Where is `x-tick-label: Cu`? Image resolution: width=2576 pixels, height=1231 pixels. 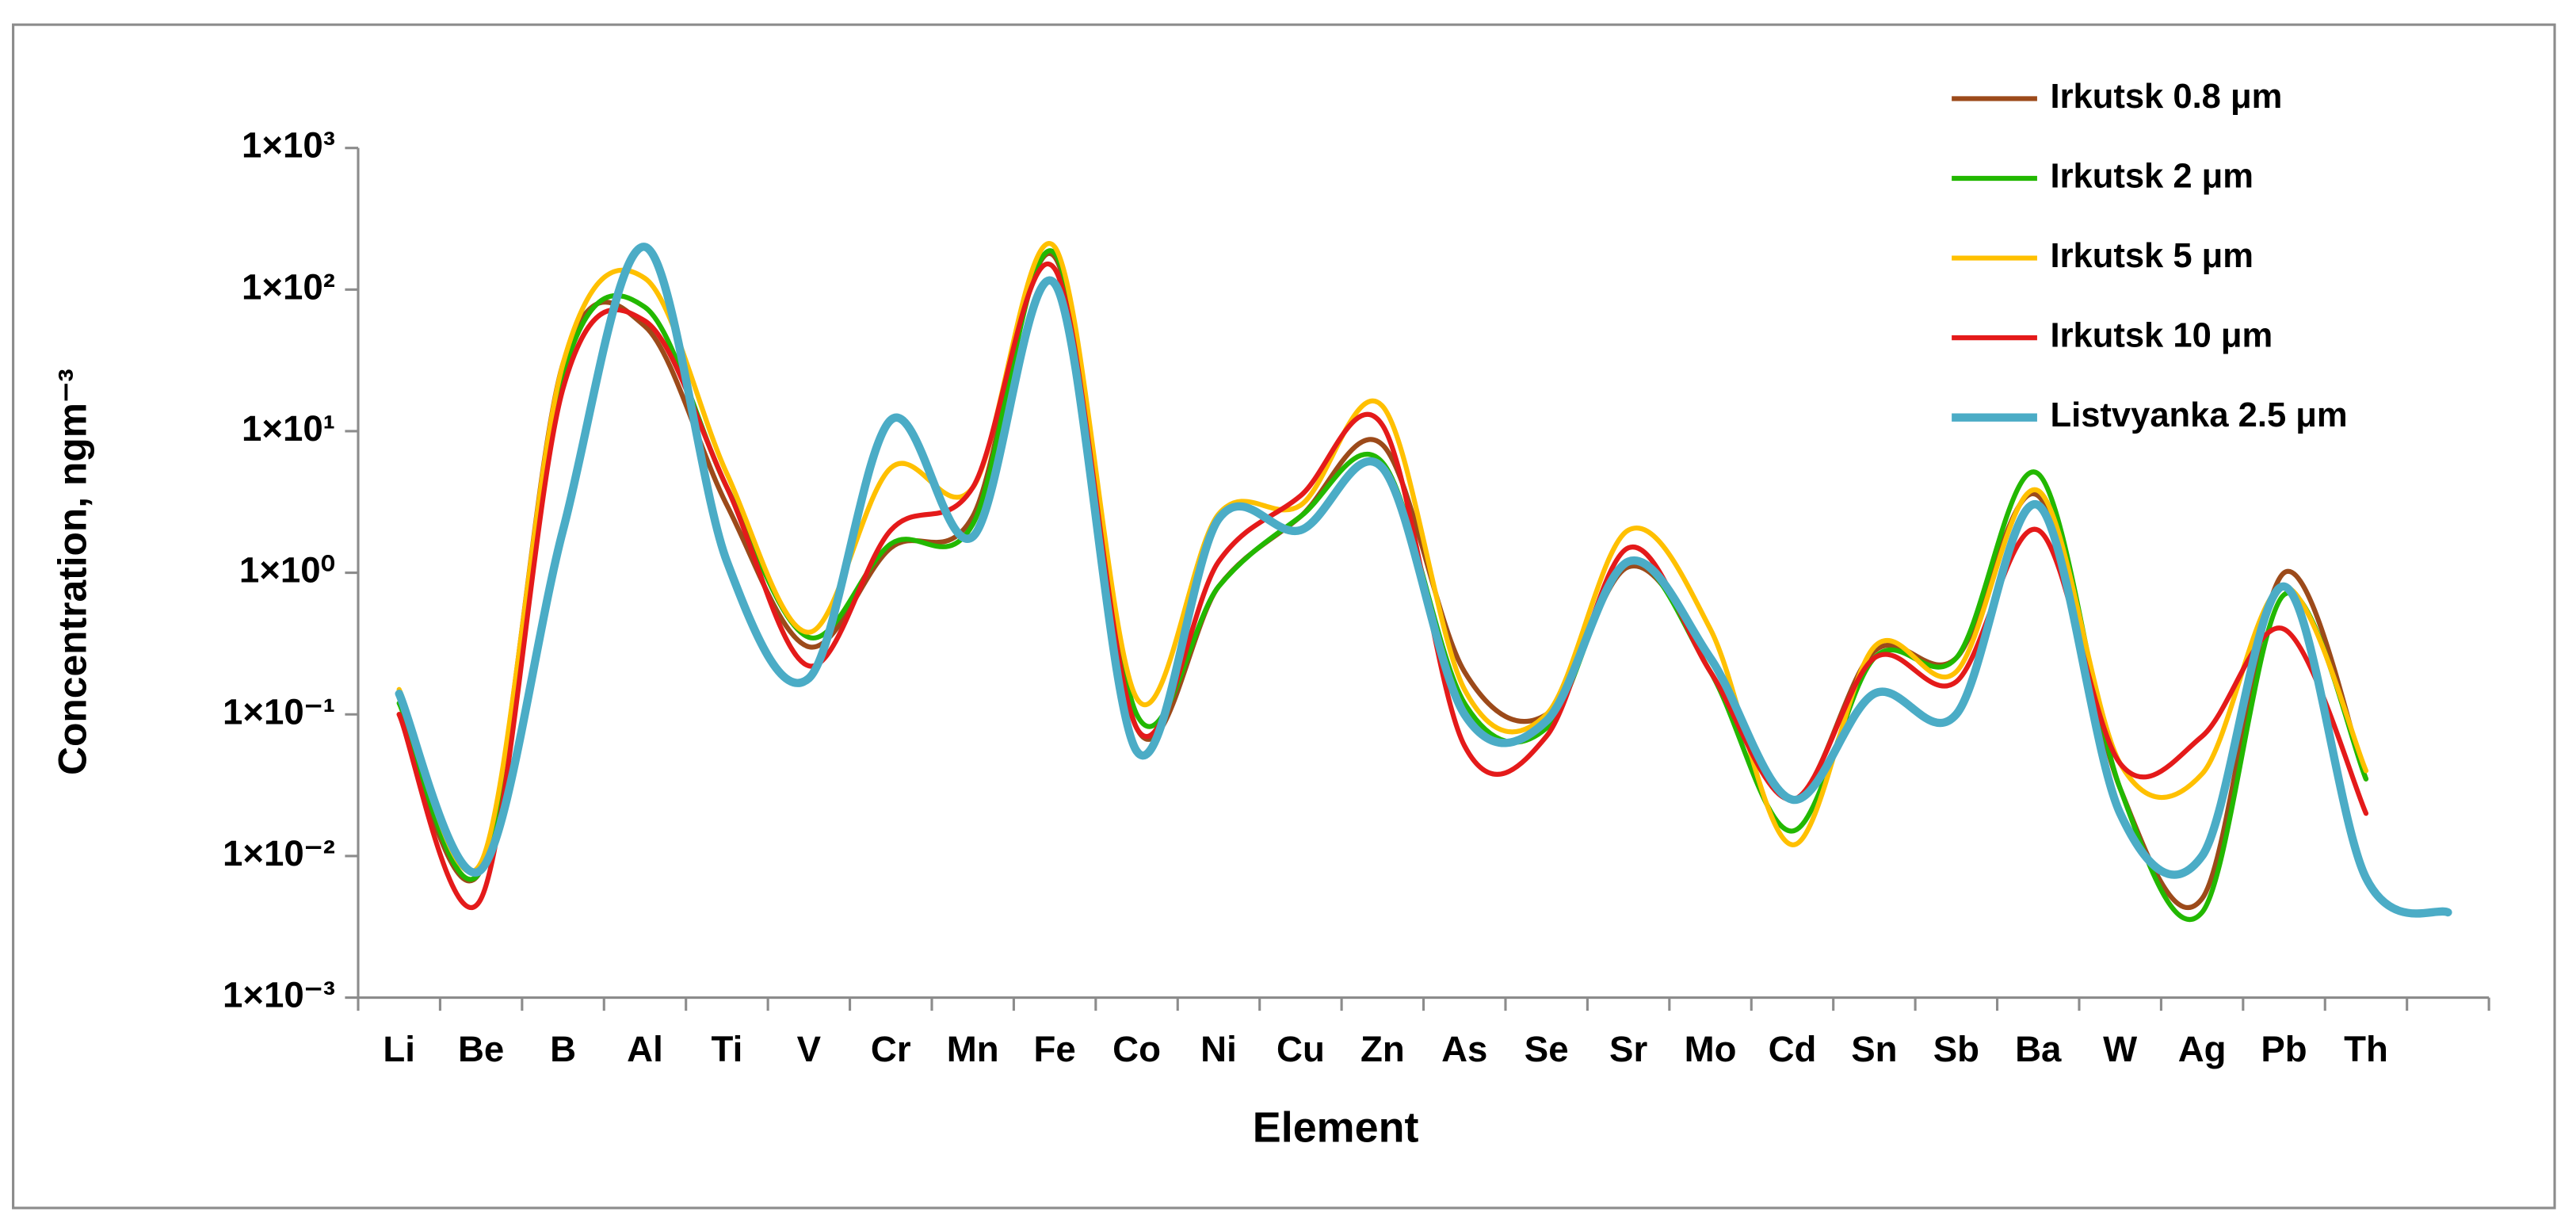 x-tick-label: Cu is located at coordinates (1301, 1049).